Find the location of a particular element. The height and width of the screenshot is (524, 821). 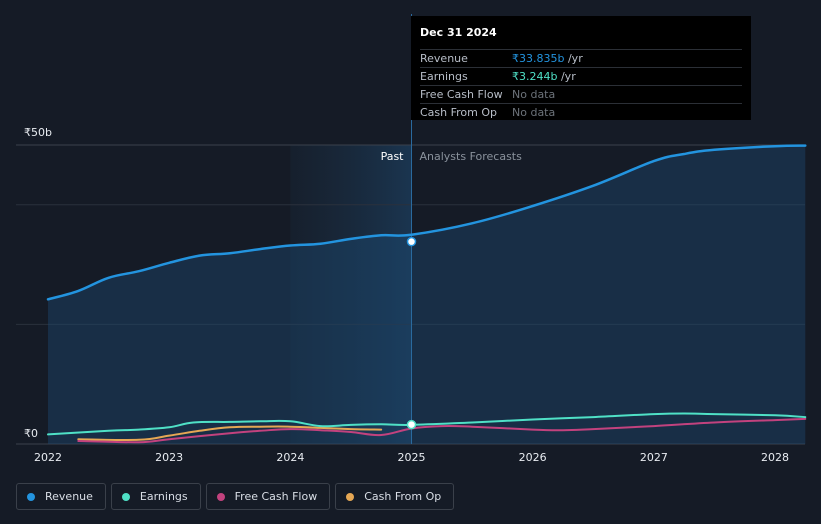

tooltip-row-revenue: Revenue ₹33.835b /yr is located at coordinates (581, 58).